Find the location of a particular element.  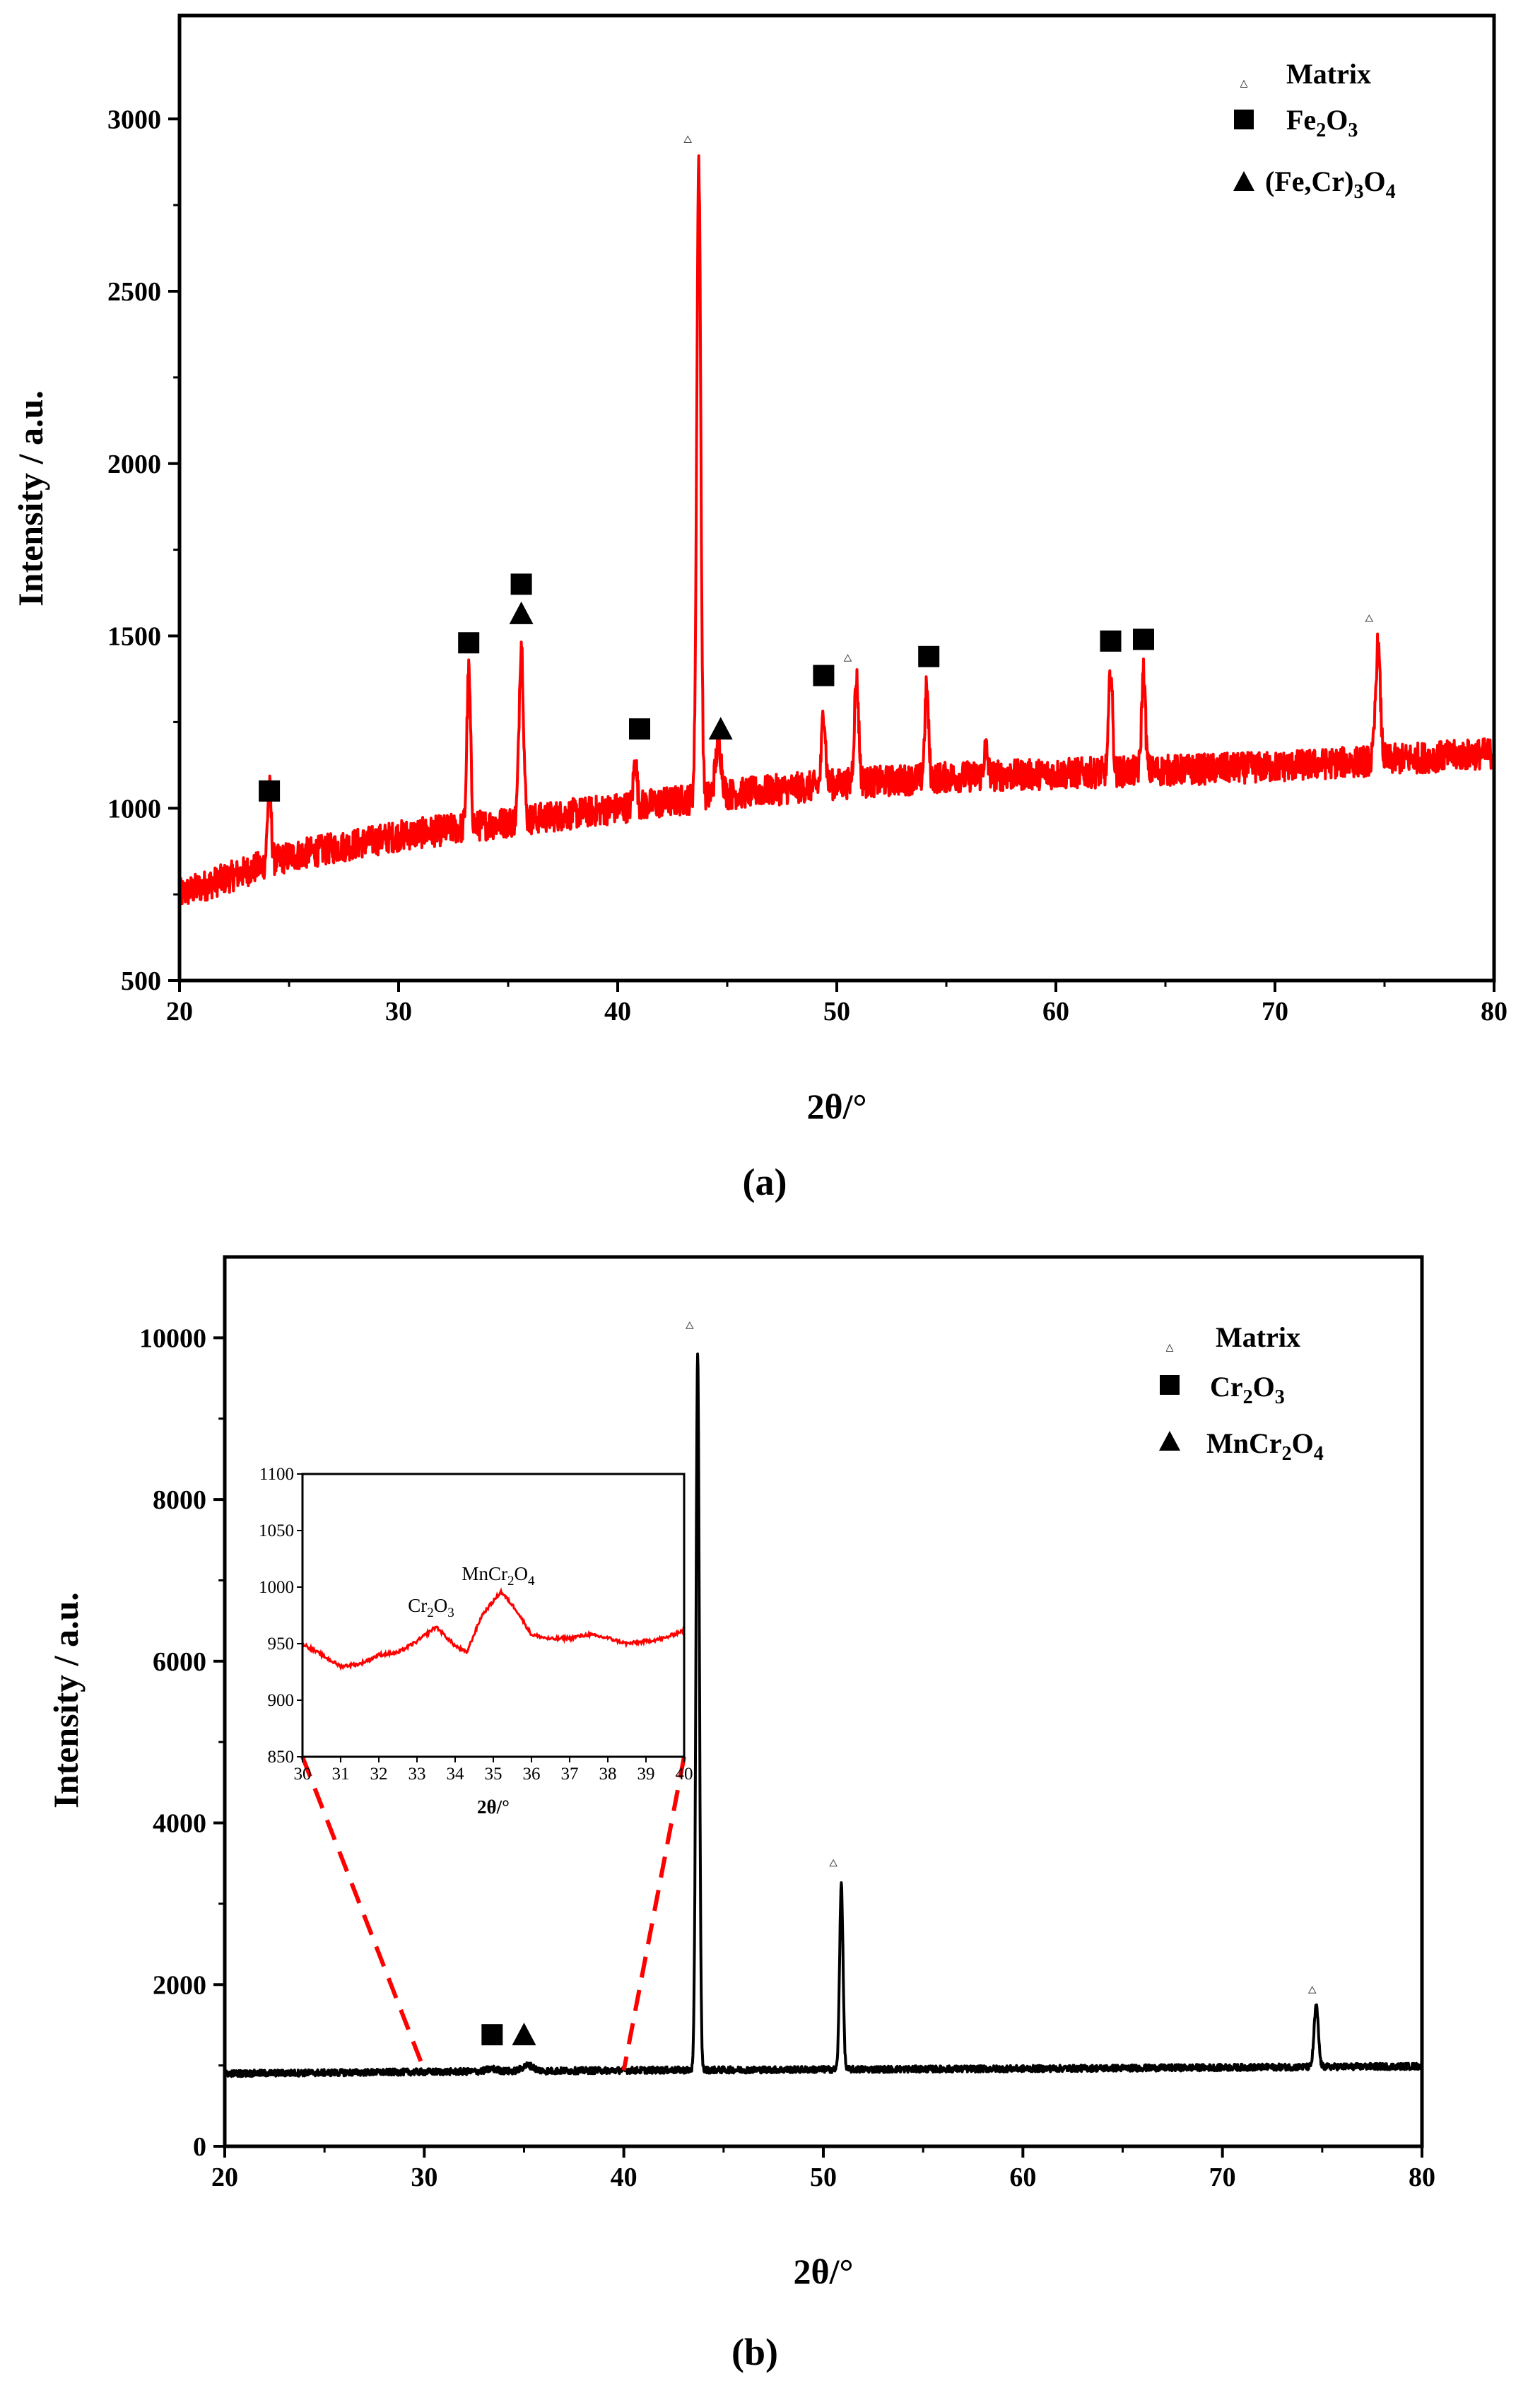

legend-b-matrix-icon: △ is located at coordinates (1170, 1348).